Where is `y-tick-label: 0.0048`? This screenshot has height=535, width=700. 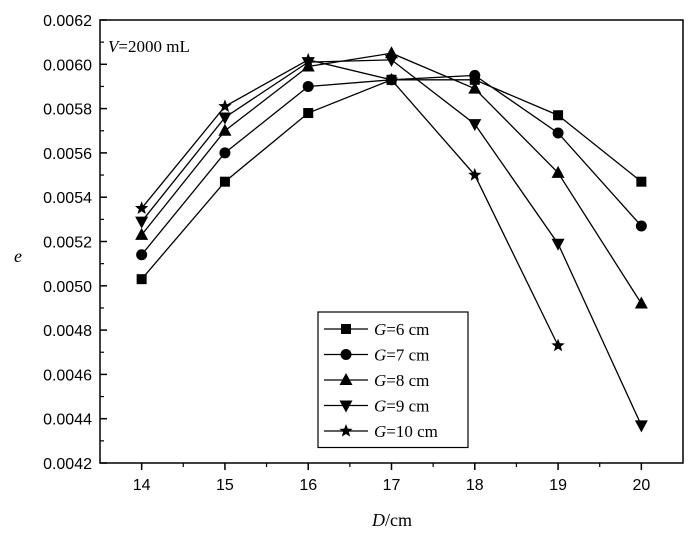
y-tick-label: 0.0048 is located at coordinates (67, 331).